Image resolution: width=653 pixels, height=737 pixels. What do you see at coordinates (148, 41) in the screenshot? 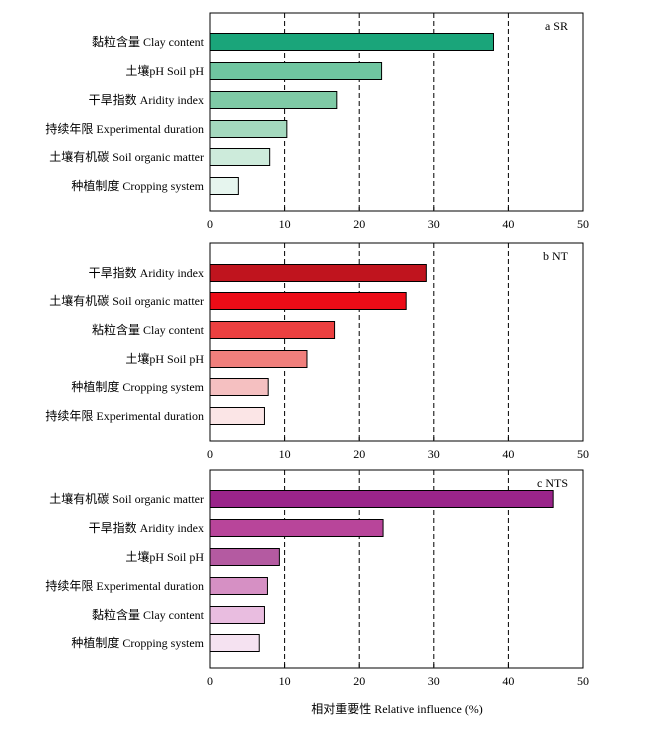
I see `sr-category-label-1: 黏粒含量 Clay content` at bounding box center [148, 41].